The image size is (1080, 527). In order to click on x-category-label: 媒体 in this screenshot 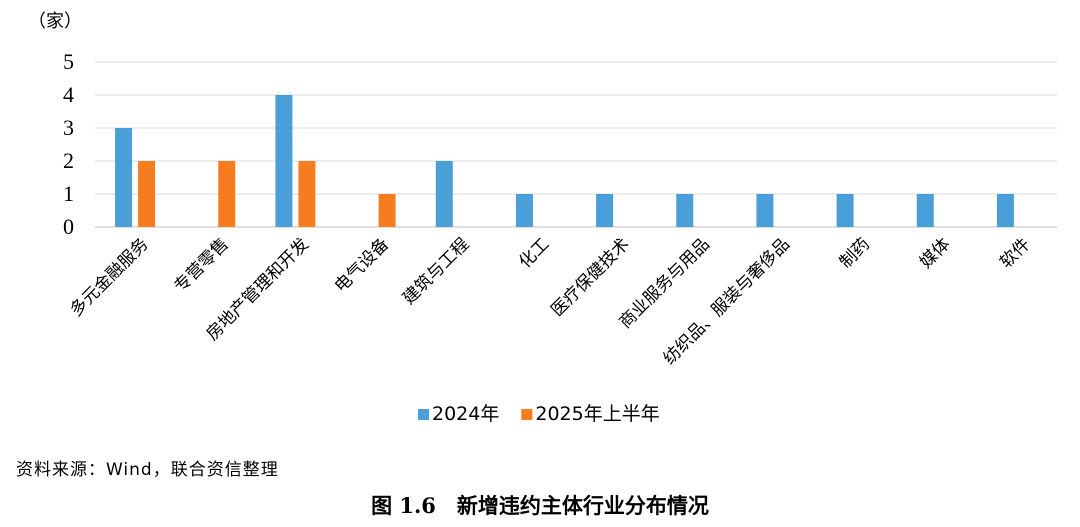, I will do `click(935, 253)`.